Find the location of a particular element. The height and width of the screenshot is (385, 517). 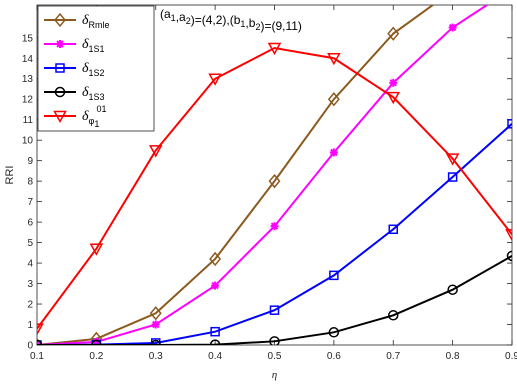

y-tick-label: 6 is located at coordinates (30, 223).